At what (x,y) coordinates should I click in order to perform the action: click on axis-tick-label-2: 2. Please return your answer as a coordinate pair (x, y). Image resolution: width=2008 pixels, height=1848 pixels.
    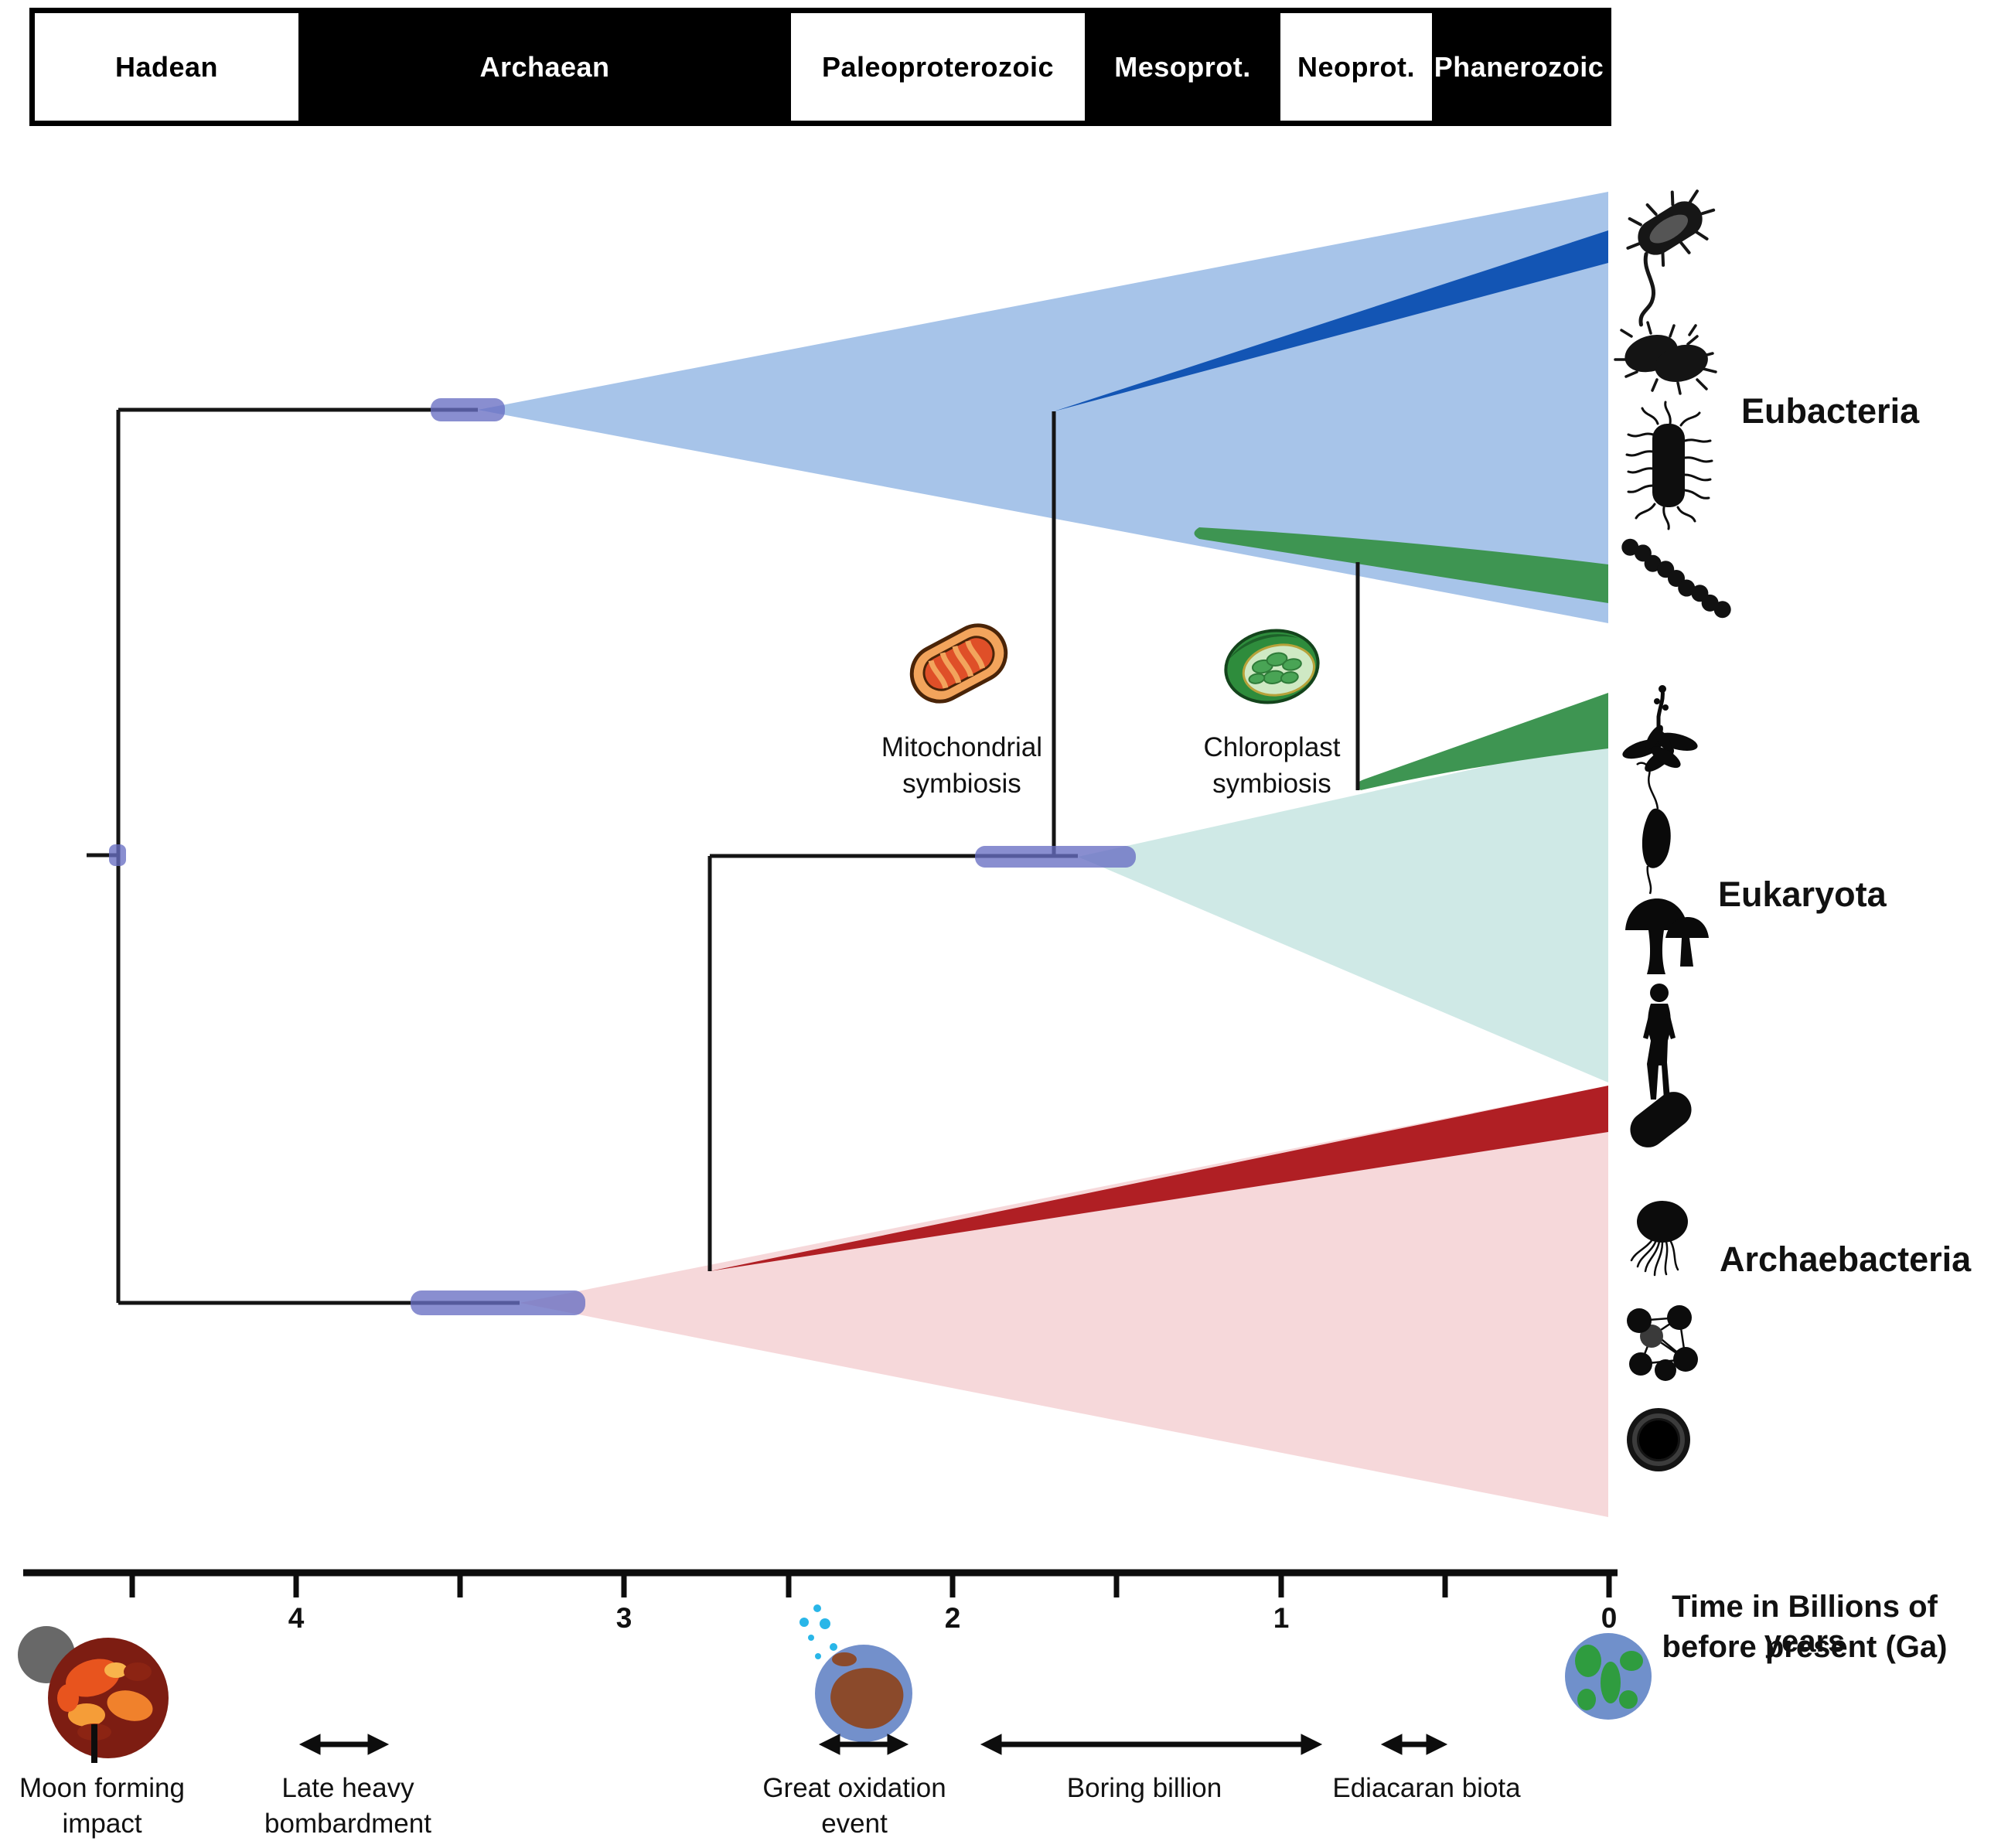
    Looking at the image, I should click on (952, 1618).